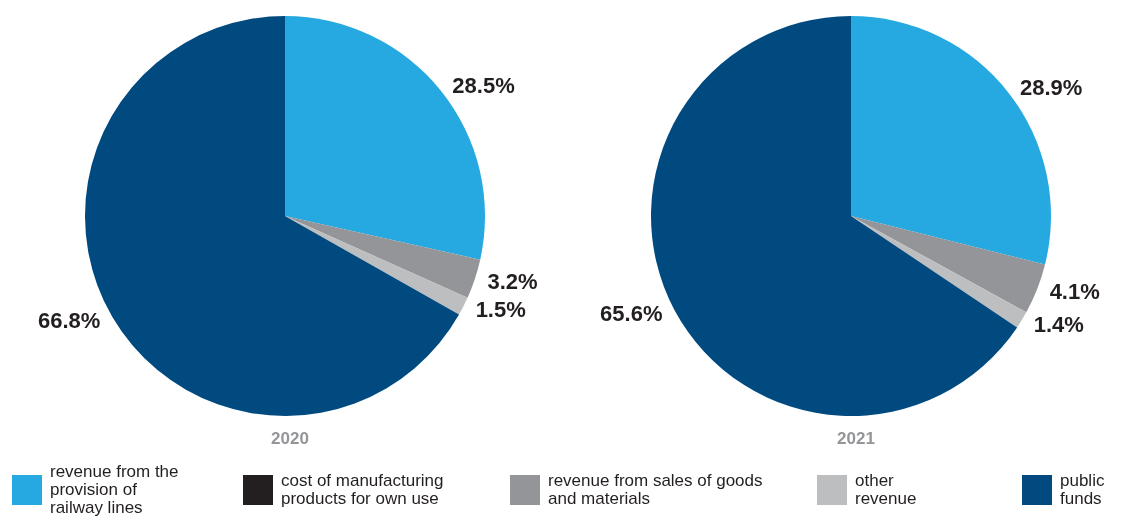 This screenshot has height=523, width=1126. I want to click on legend-label: public funds, so click(1082, 489).